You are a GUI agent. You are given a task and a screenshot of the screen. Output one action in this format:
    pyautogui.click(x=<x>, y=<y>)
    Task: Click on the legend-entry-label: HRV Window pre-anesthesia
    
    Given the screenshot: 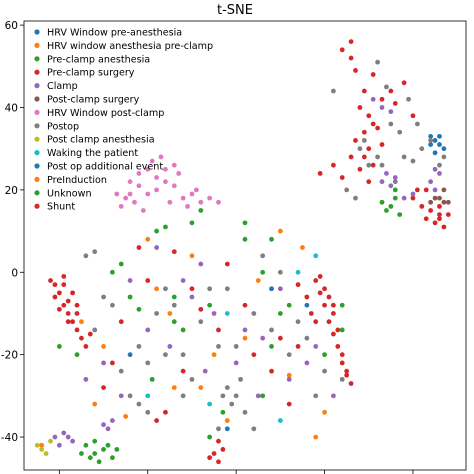 What is the action you would take?
    pyautogui.click(x=114, y=33)
    